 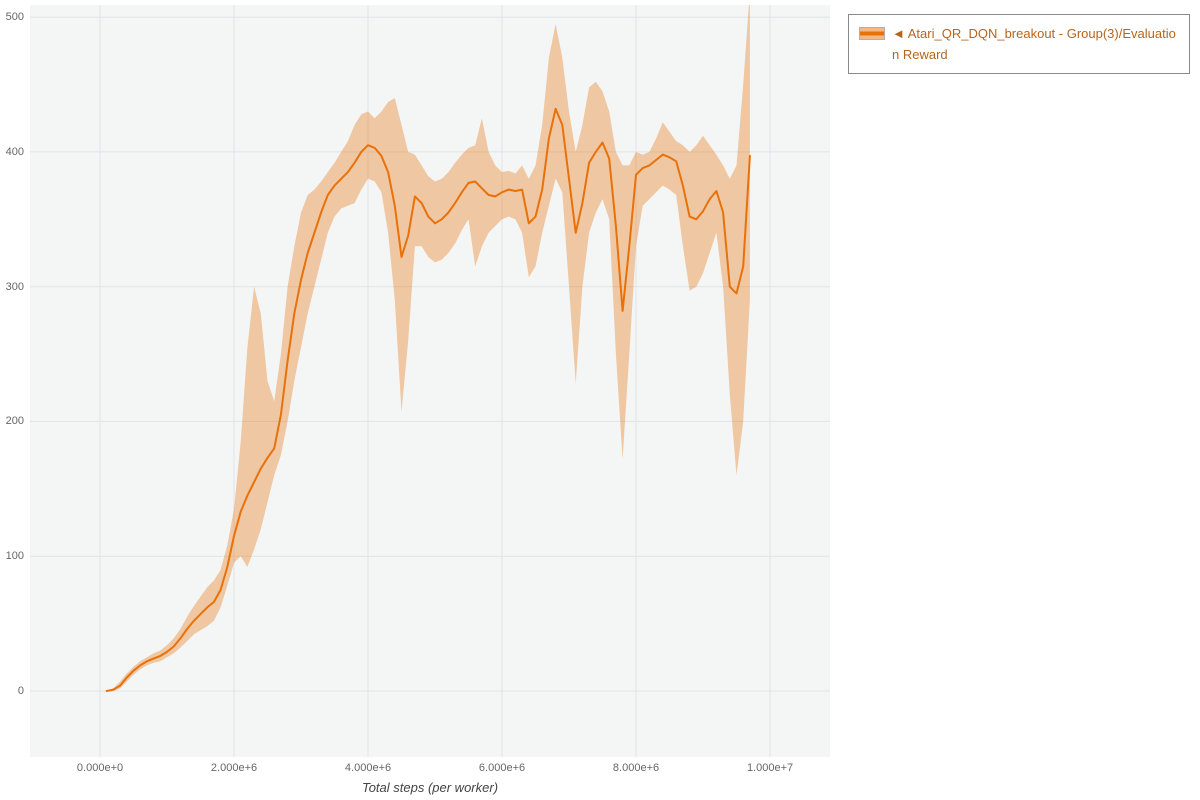 I want to click on x-tick-label: 1.000e+7, so click(x=770, y=768).